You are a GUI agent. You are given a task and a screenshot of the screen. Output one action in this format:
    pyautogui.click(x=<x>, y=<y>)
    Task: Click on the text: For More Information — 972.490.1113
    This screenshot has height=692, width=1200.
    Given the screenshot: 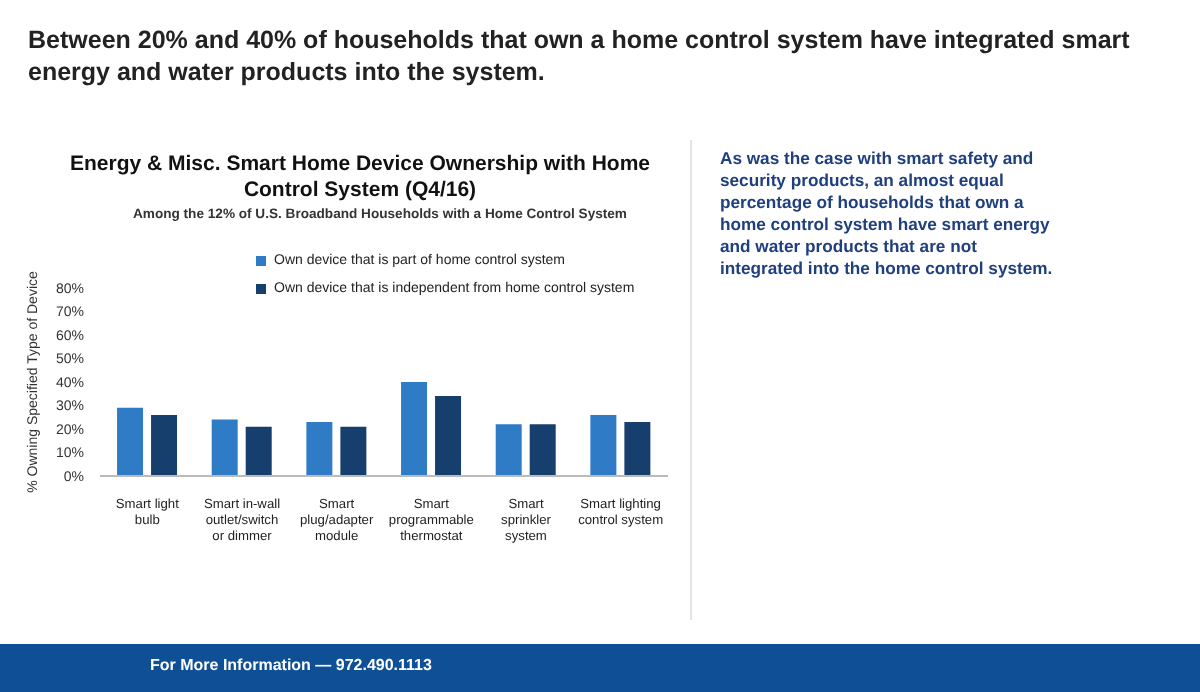 What is the action you would take?
    pyautogui.click(x=291, y=665)
    